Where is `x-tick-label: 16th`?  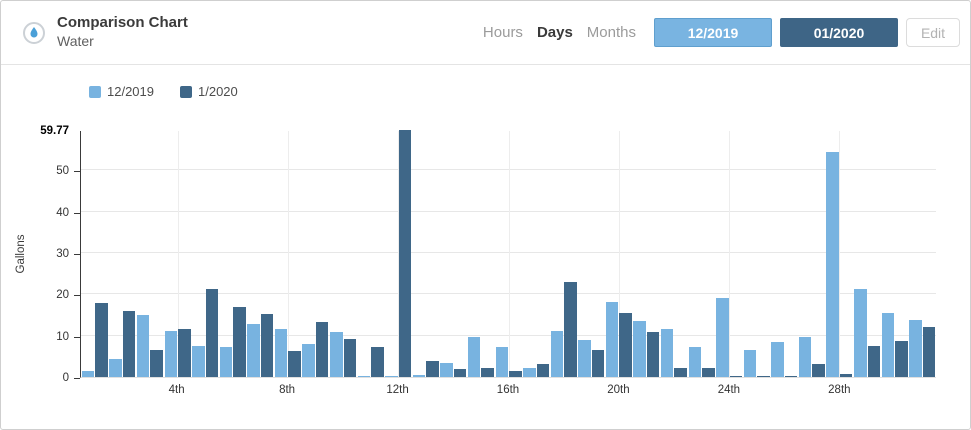 x-tick-label: 16th is located at coordinates (508, 390).